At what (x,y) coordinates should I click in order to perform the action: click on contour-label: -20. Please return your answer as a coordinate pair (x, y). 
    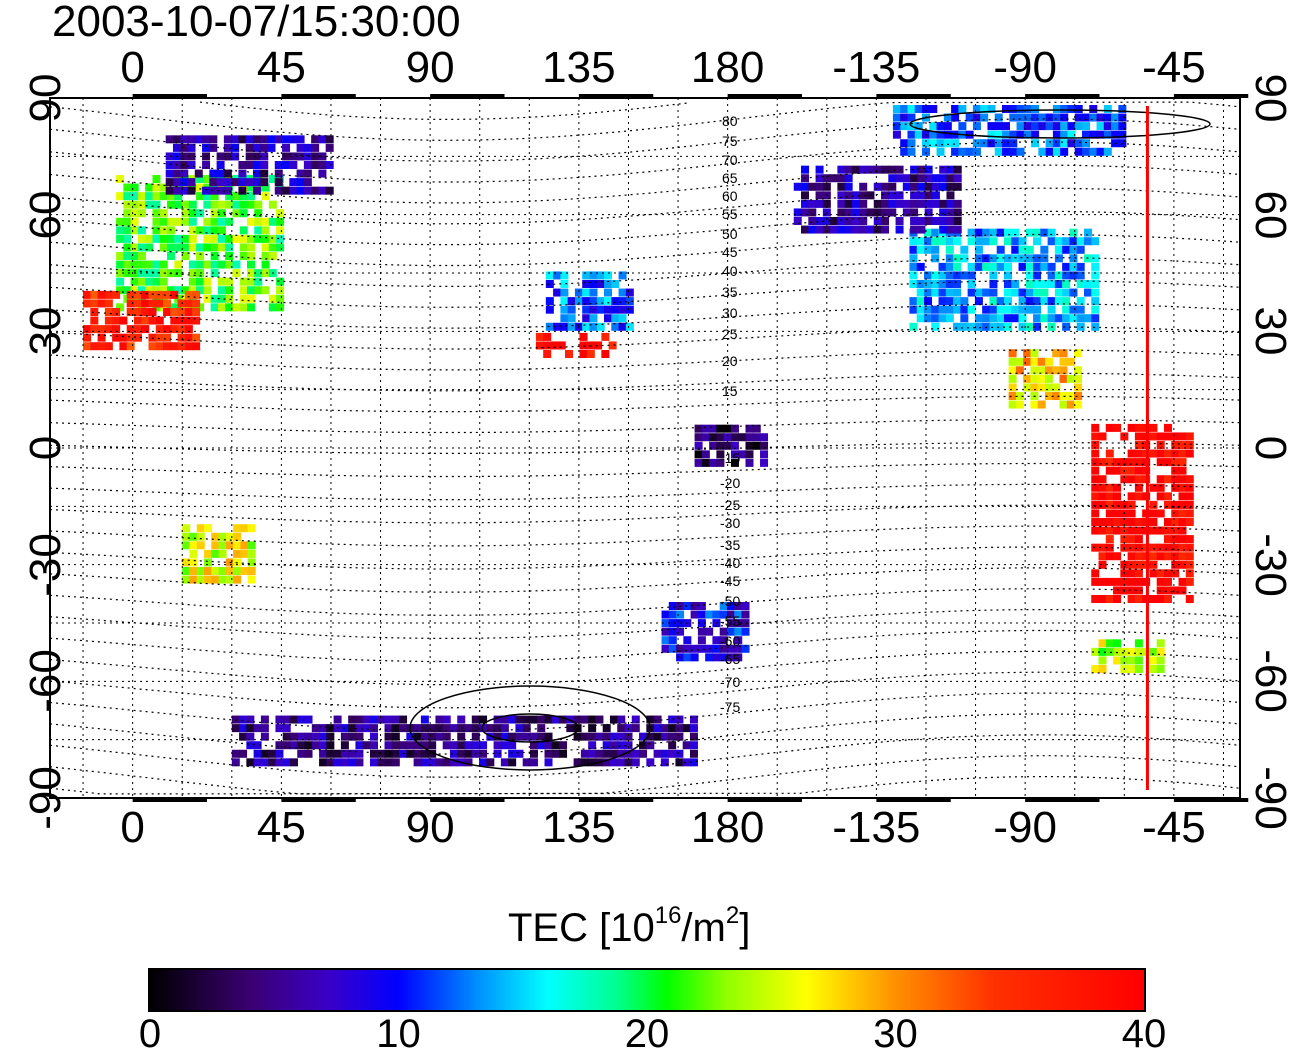
    Looking at the image, I should click on (730, 483).